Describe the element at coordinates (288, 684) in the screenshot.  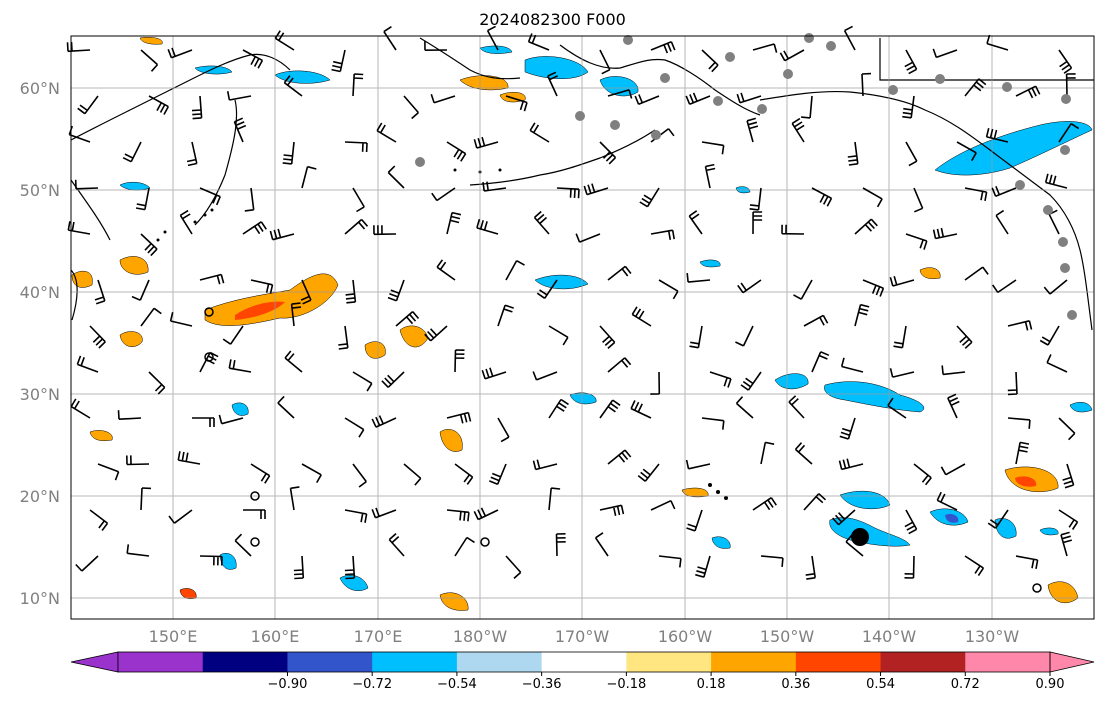
I see `colorbar-tick-label: −0.90` at that location.